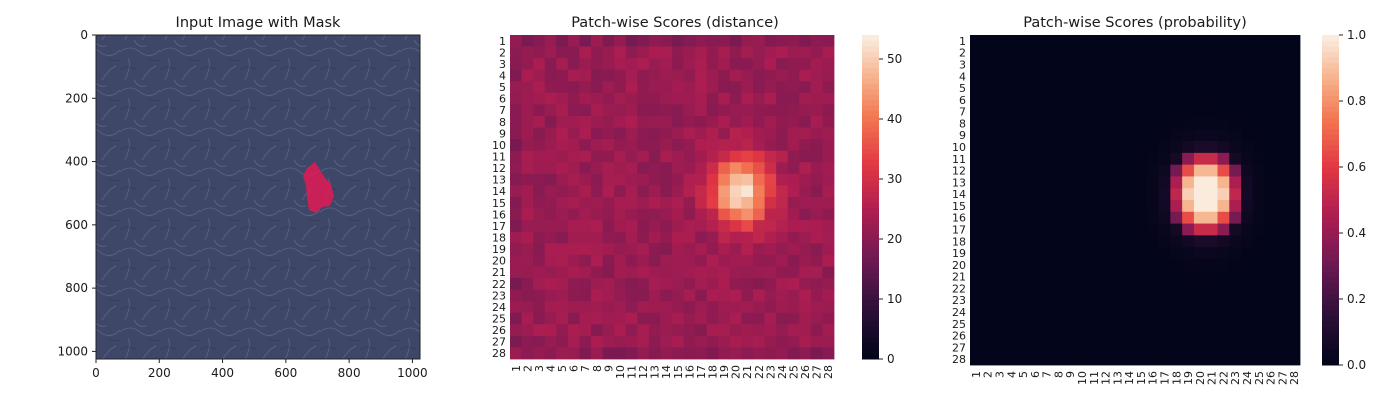 The height and width of the screenshot is (400, 1400). Describe the element at coordinates (76, 225) in the screenshot. I see `y-tick-label: 600` at that location.